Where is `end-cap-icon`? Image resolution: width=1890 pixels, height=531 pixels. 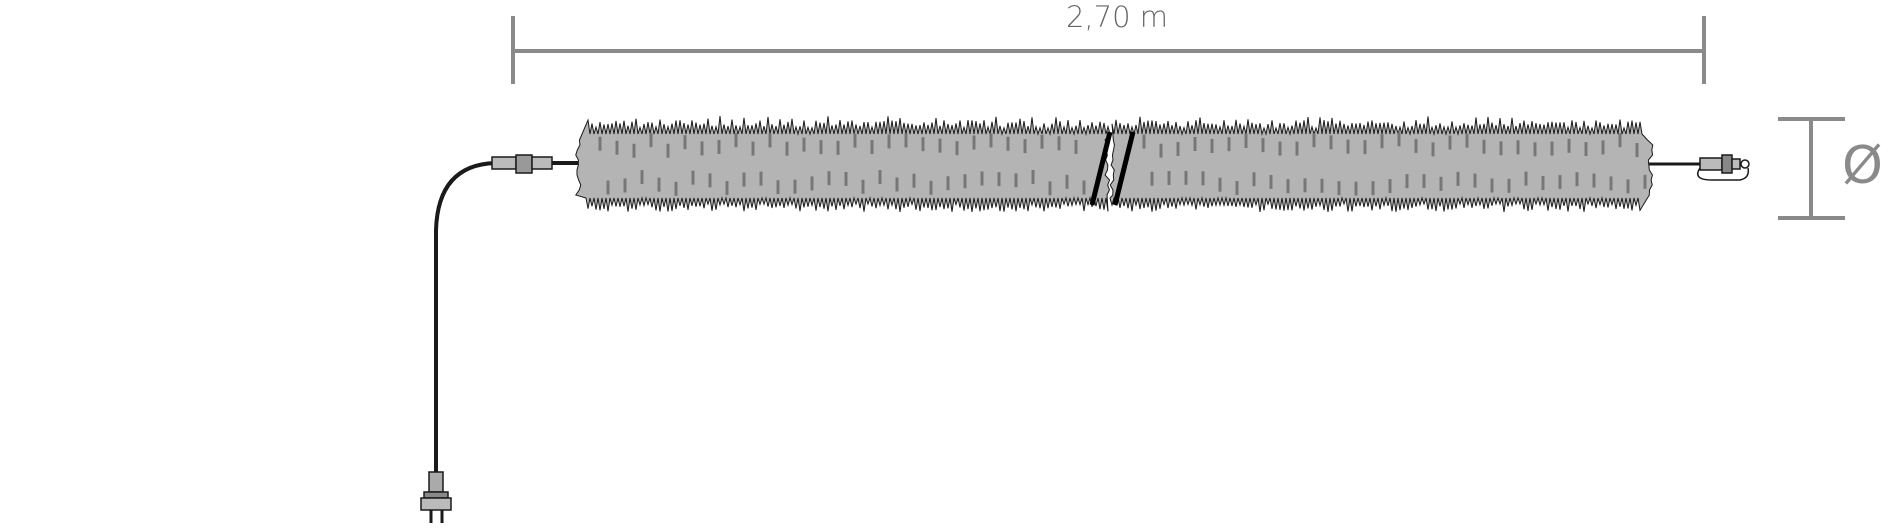
end-cap-icon is located at coordinates (1723, 167).